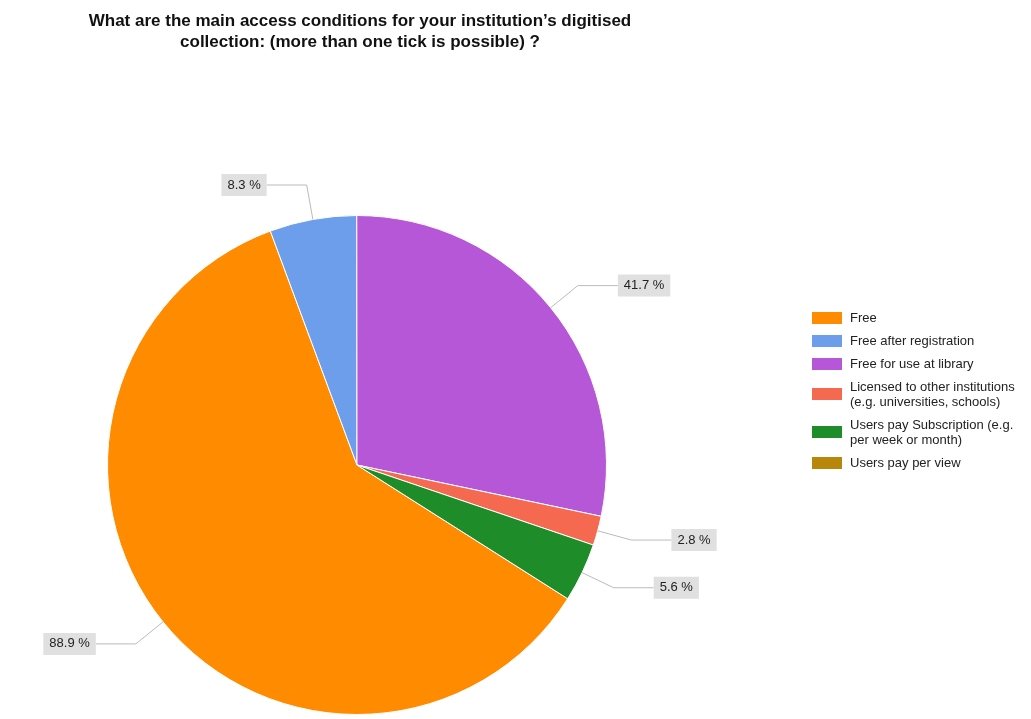  Describe the element at coordinates (70, 643) in the screenshot. I see `data-label: 88.9 %` at that location.